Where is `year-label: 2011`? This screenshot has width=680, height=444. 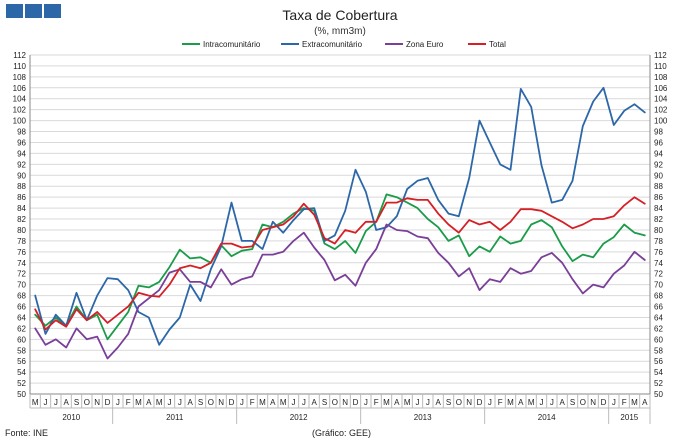
year-label: 2011 is located at coordinates (175, 417).